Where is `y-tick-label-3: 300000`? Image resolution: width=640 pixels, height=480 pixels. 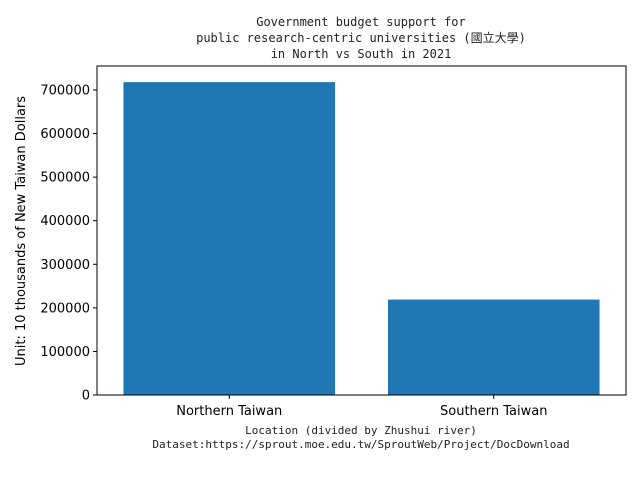 y-tick-label-3: 300000 is located at coordinates (65, 265).